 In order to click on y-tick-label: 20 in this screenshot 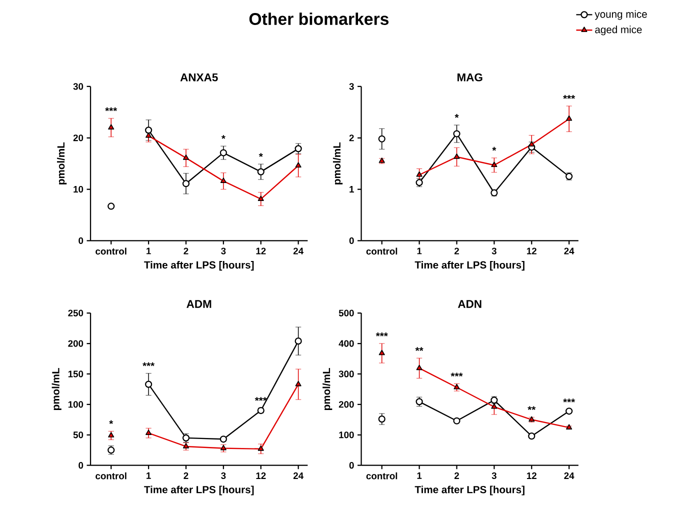, I will do `click(78, 138)`.